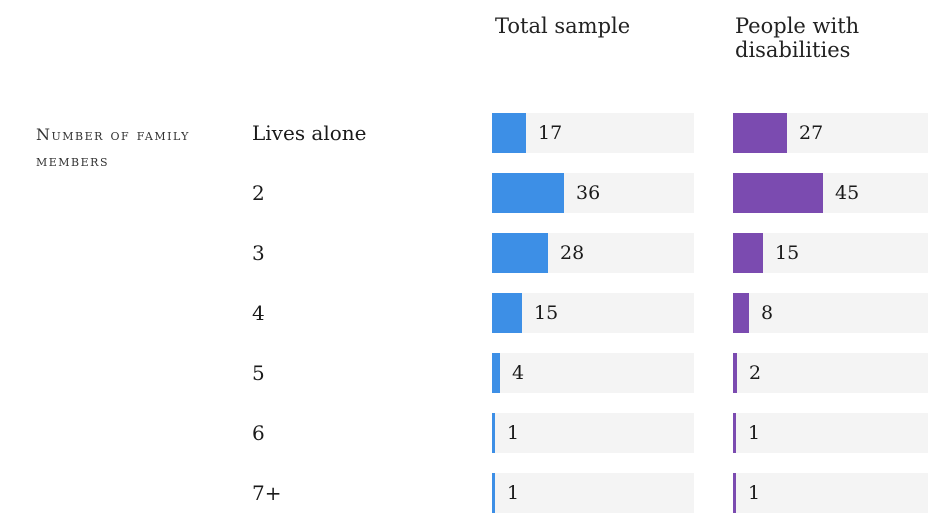 The image size is (928, 513). I want to click on data-label: 8, so click(767, 313).